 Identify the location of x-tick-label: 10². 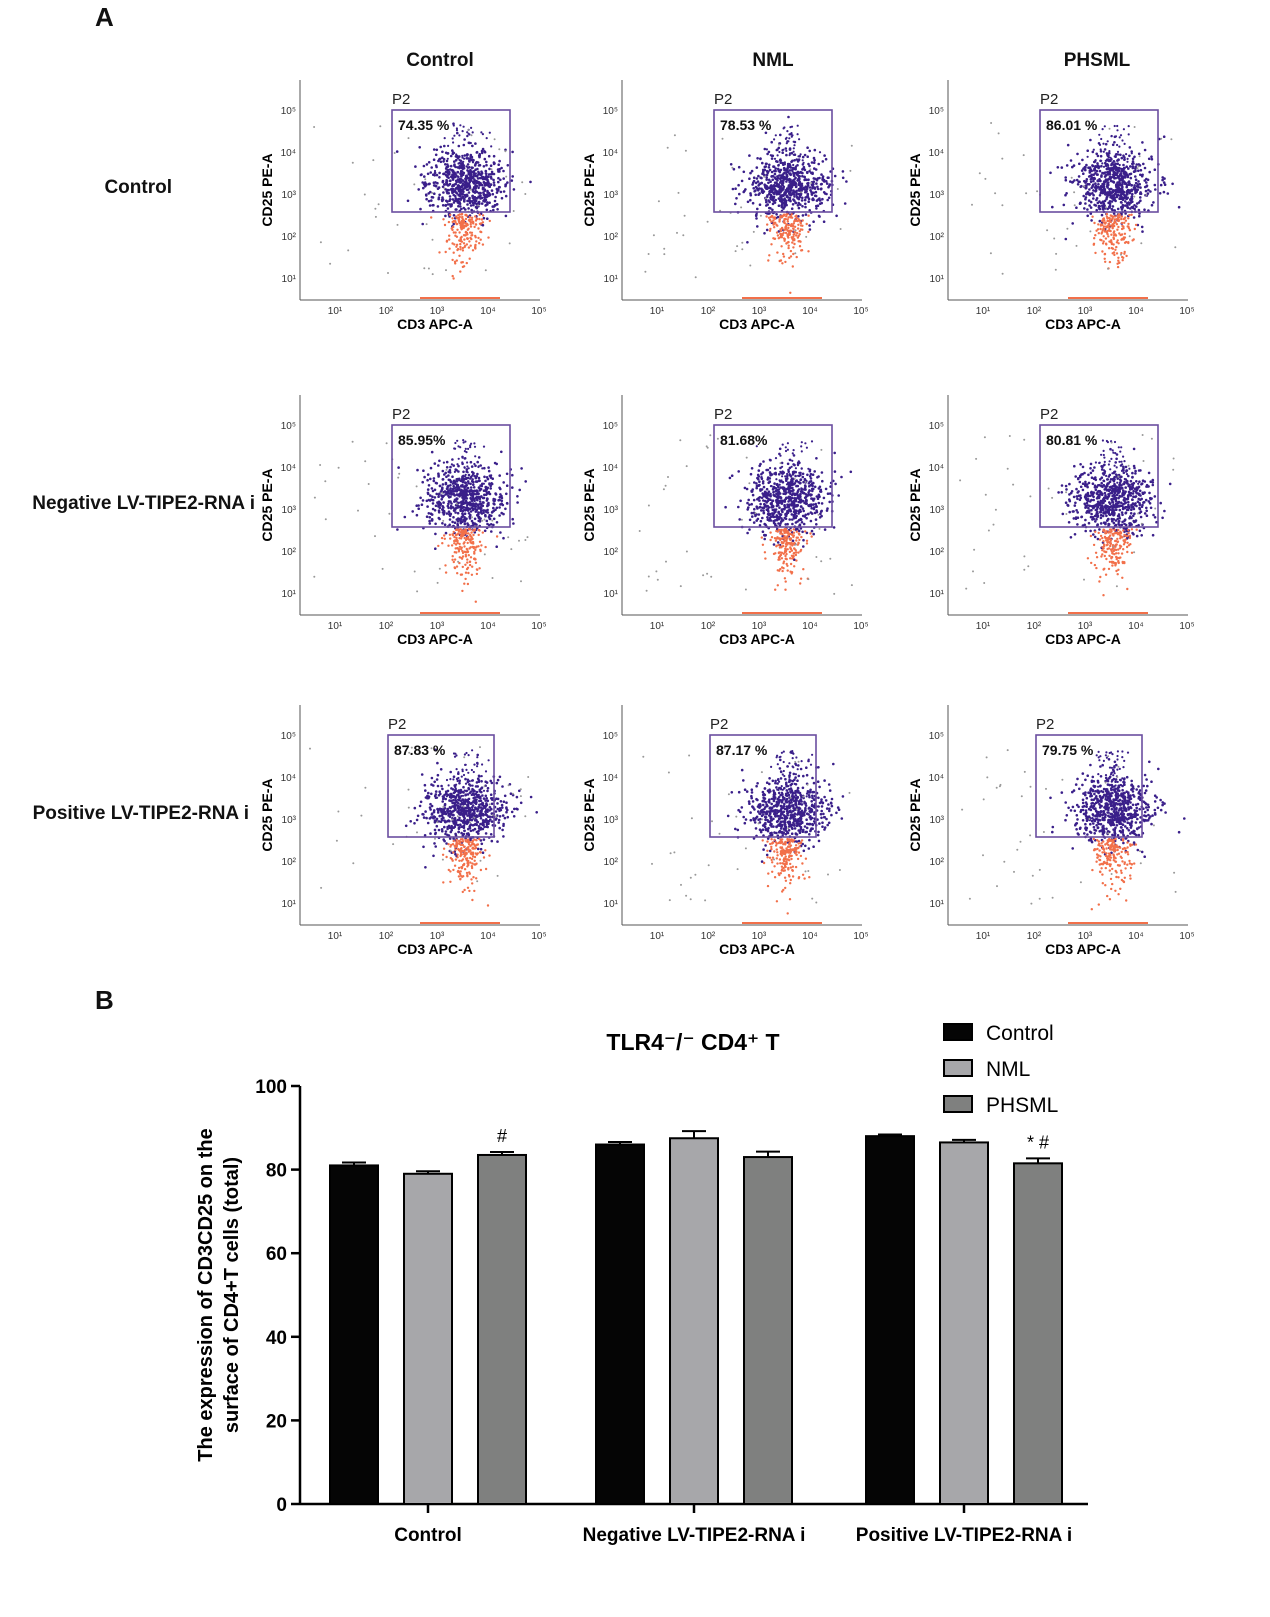
(1034, 626).